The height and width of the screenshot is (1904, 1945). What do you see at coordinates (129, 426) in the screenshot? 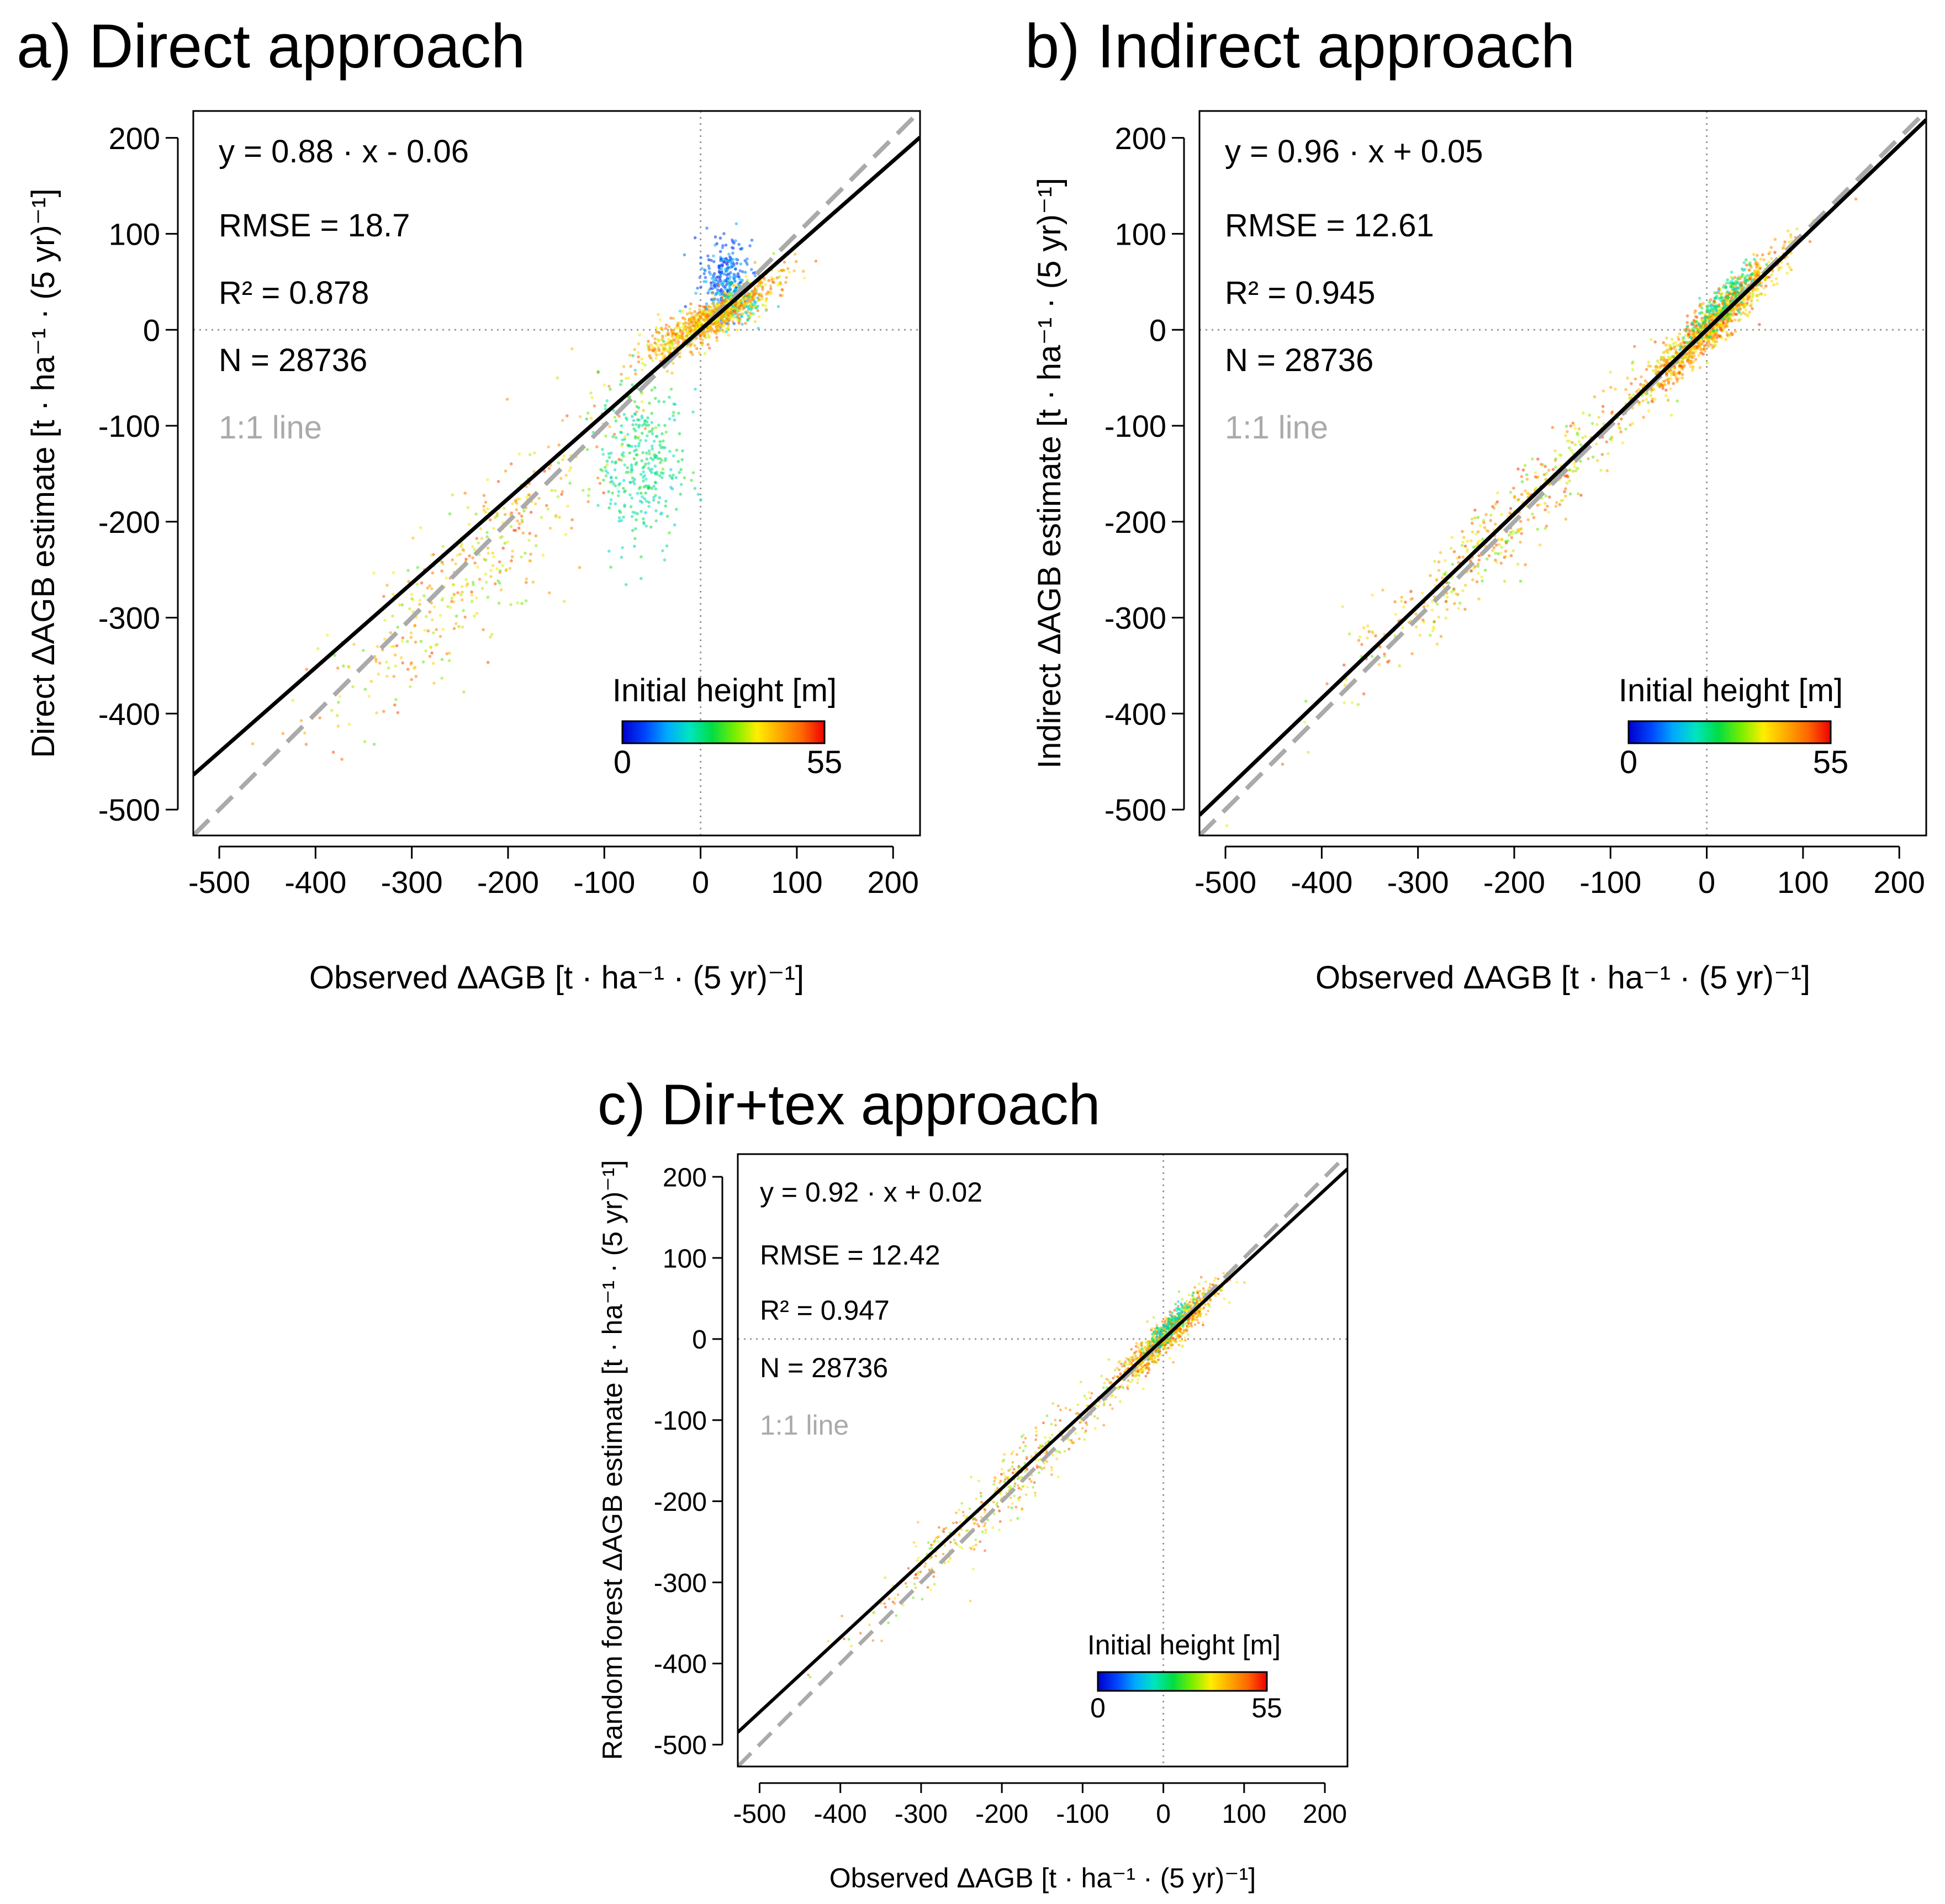
I see `y-tick-label: -100` at bounding box center [129, 426].